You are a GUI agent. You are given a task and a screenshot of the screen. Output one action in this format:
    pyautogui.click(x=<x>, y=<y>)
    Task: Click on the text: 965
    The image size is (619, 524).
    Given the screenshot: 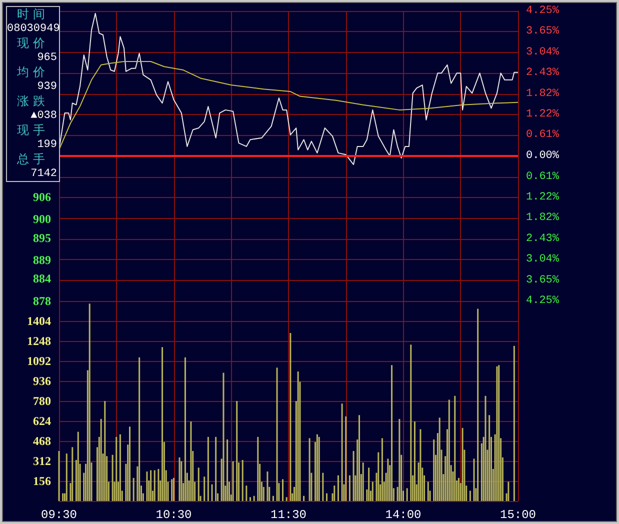 What is the action you would take?
    pyautogui.click(x=47, y=57)
    